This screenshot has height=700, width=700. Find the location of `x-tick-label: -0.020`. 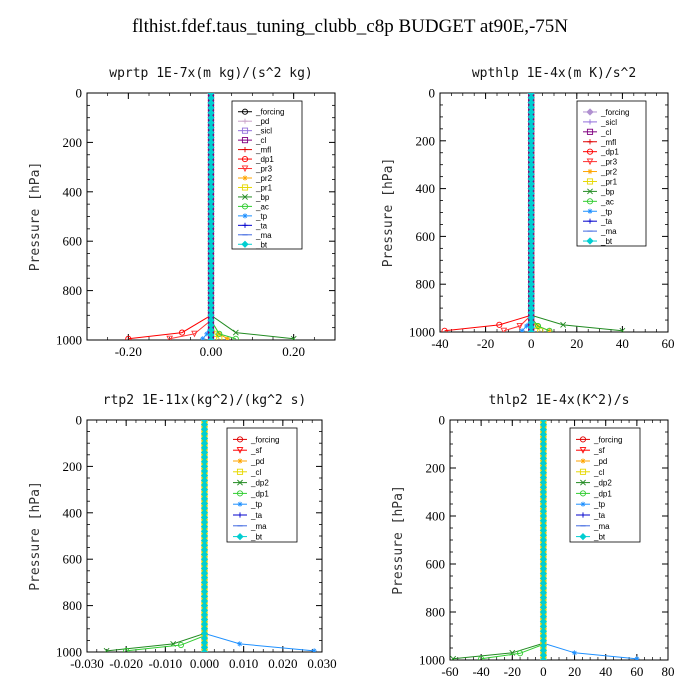

x-tick-label: -0.020 is located at coordinates (126, 663).